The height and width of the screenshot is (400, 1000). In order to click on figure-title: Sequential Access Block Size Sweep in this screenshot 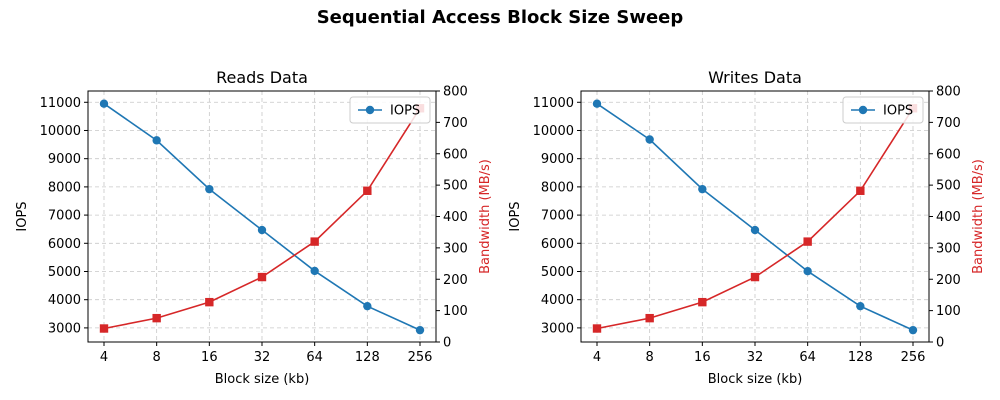, I will do `click(500, 17)`.